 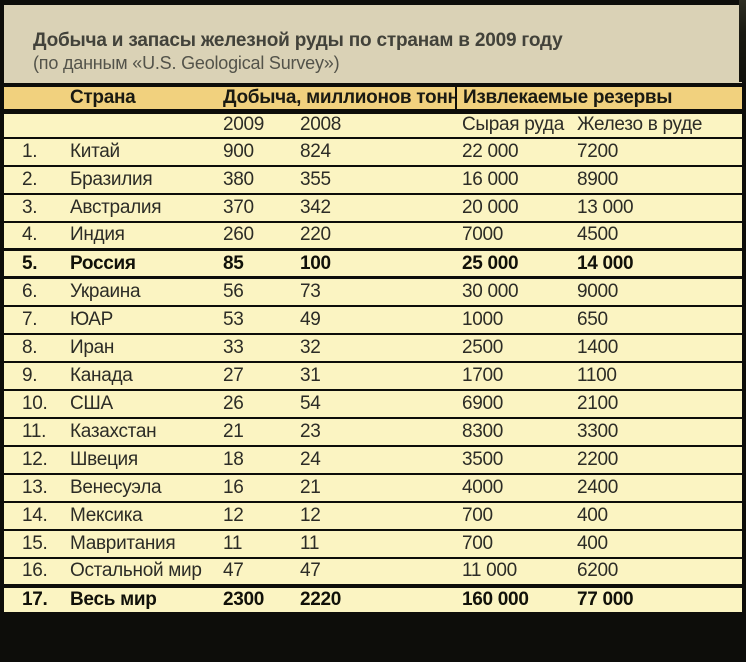 I want to click on country-cell: Украина, so click(x=140, y=291).